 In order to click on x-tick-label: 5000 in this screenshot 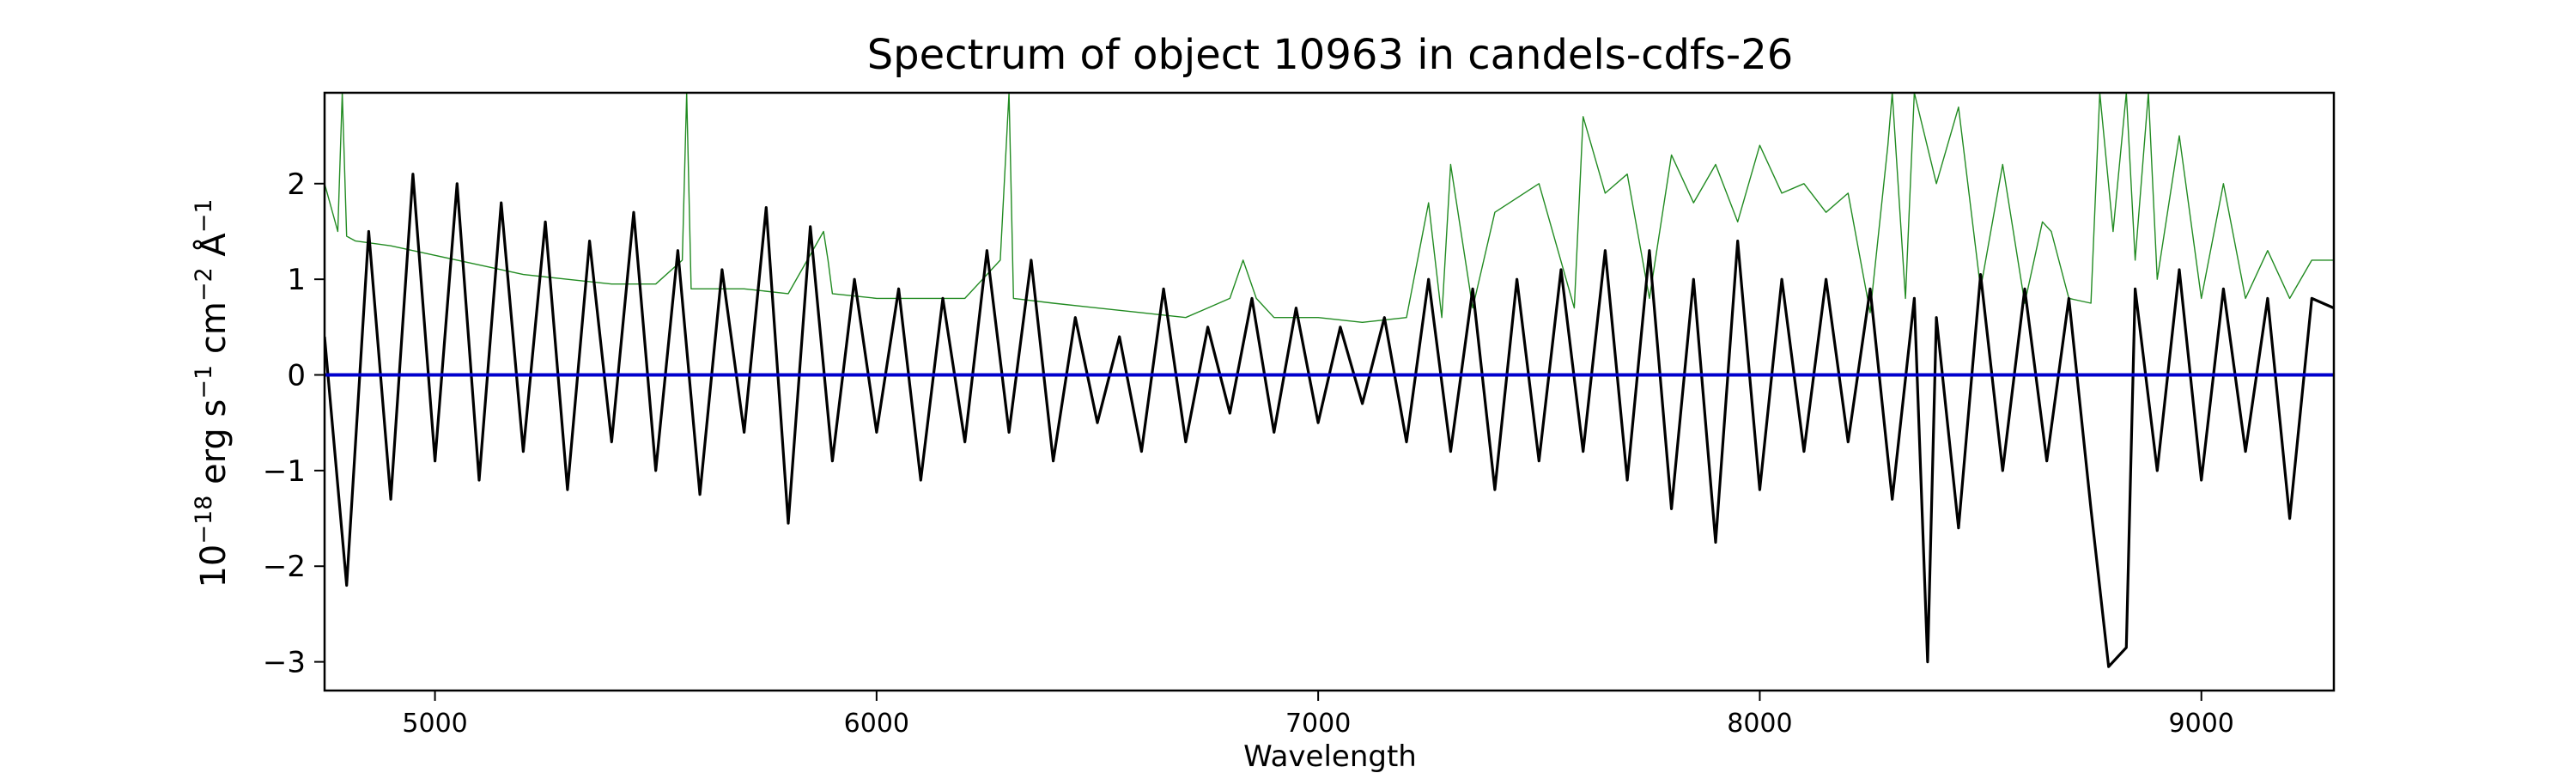, I will do `click(434, 724)`.